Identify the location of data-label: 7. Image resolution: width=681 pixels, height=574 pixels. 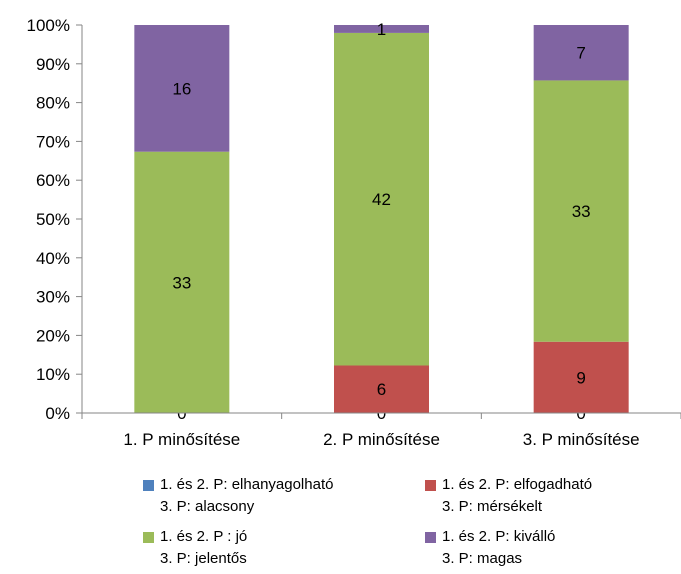
(580, 53).